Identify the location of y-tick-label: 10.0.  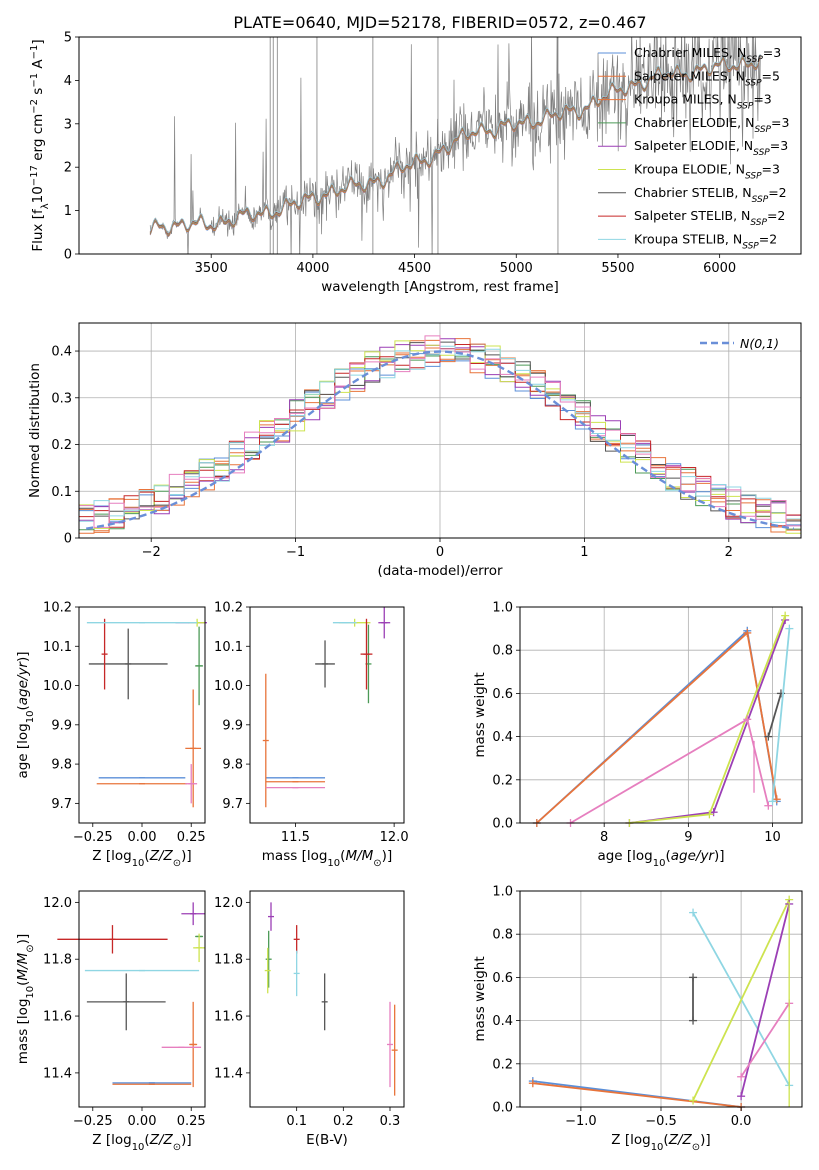
(57, 686).